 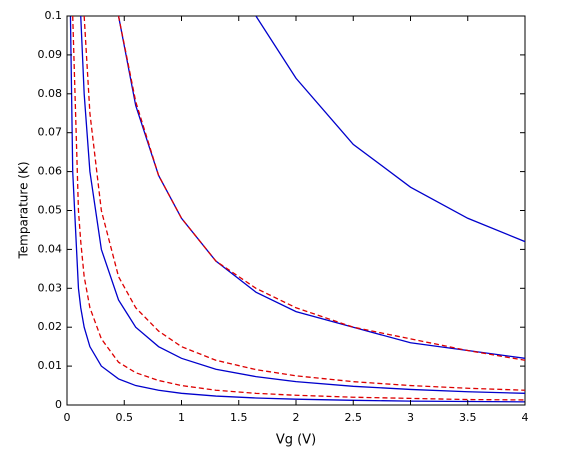 What do you see at coordinates (125, 417) in the screenshot?
I see `x-tick-label: 0.5` at bounding box center [125, 417].